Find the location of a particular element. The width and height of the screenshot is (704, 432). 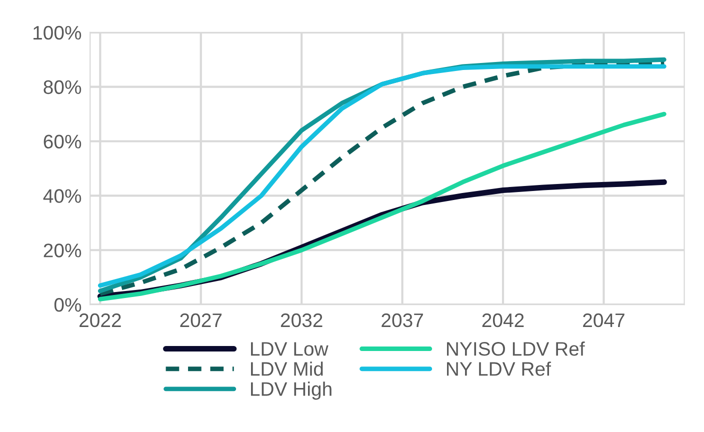

legend-label: NYISO LDV Ref is located at coordinates (516, 349).